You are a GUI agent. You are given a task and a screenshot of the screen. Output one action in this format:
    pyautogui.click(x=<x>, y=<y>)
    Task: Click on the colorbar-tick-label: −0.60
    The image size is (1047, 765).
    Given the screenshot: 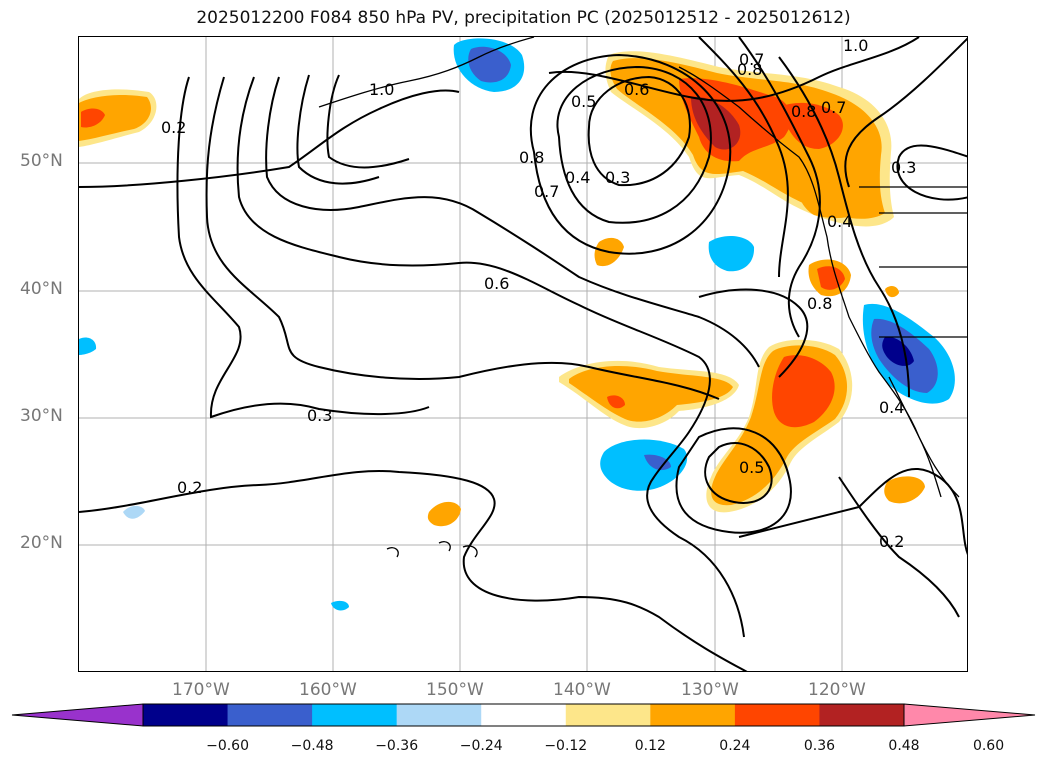 What is the action you would take?
    pyautogui.click(x=227, y=746)
    